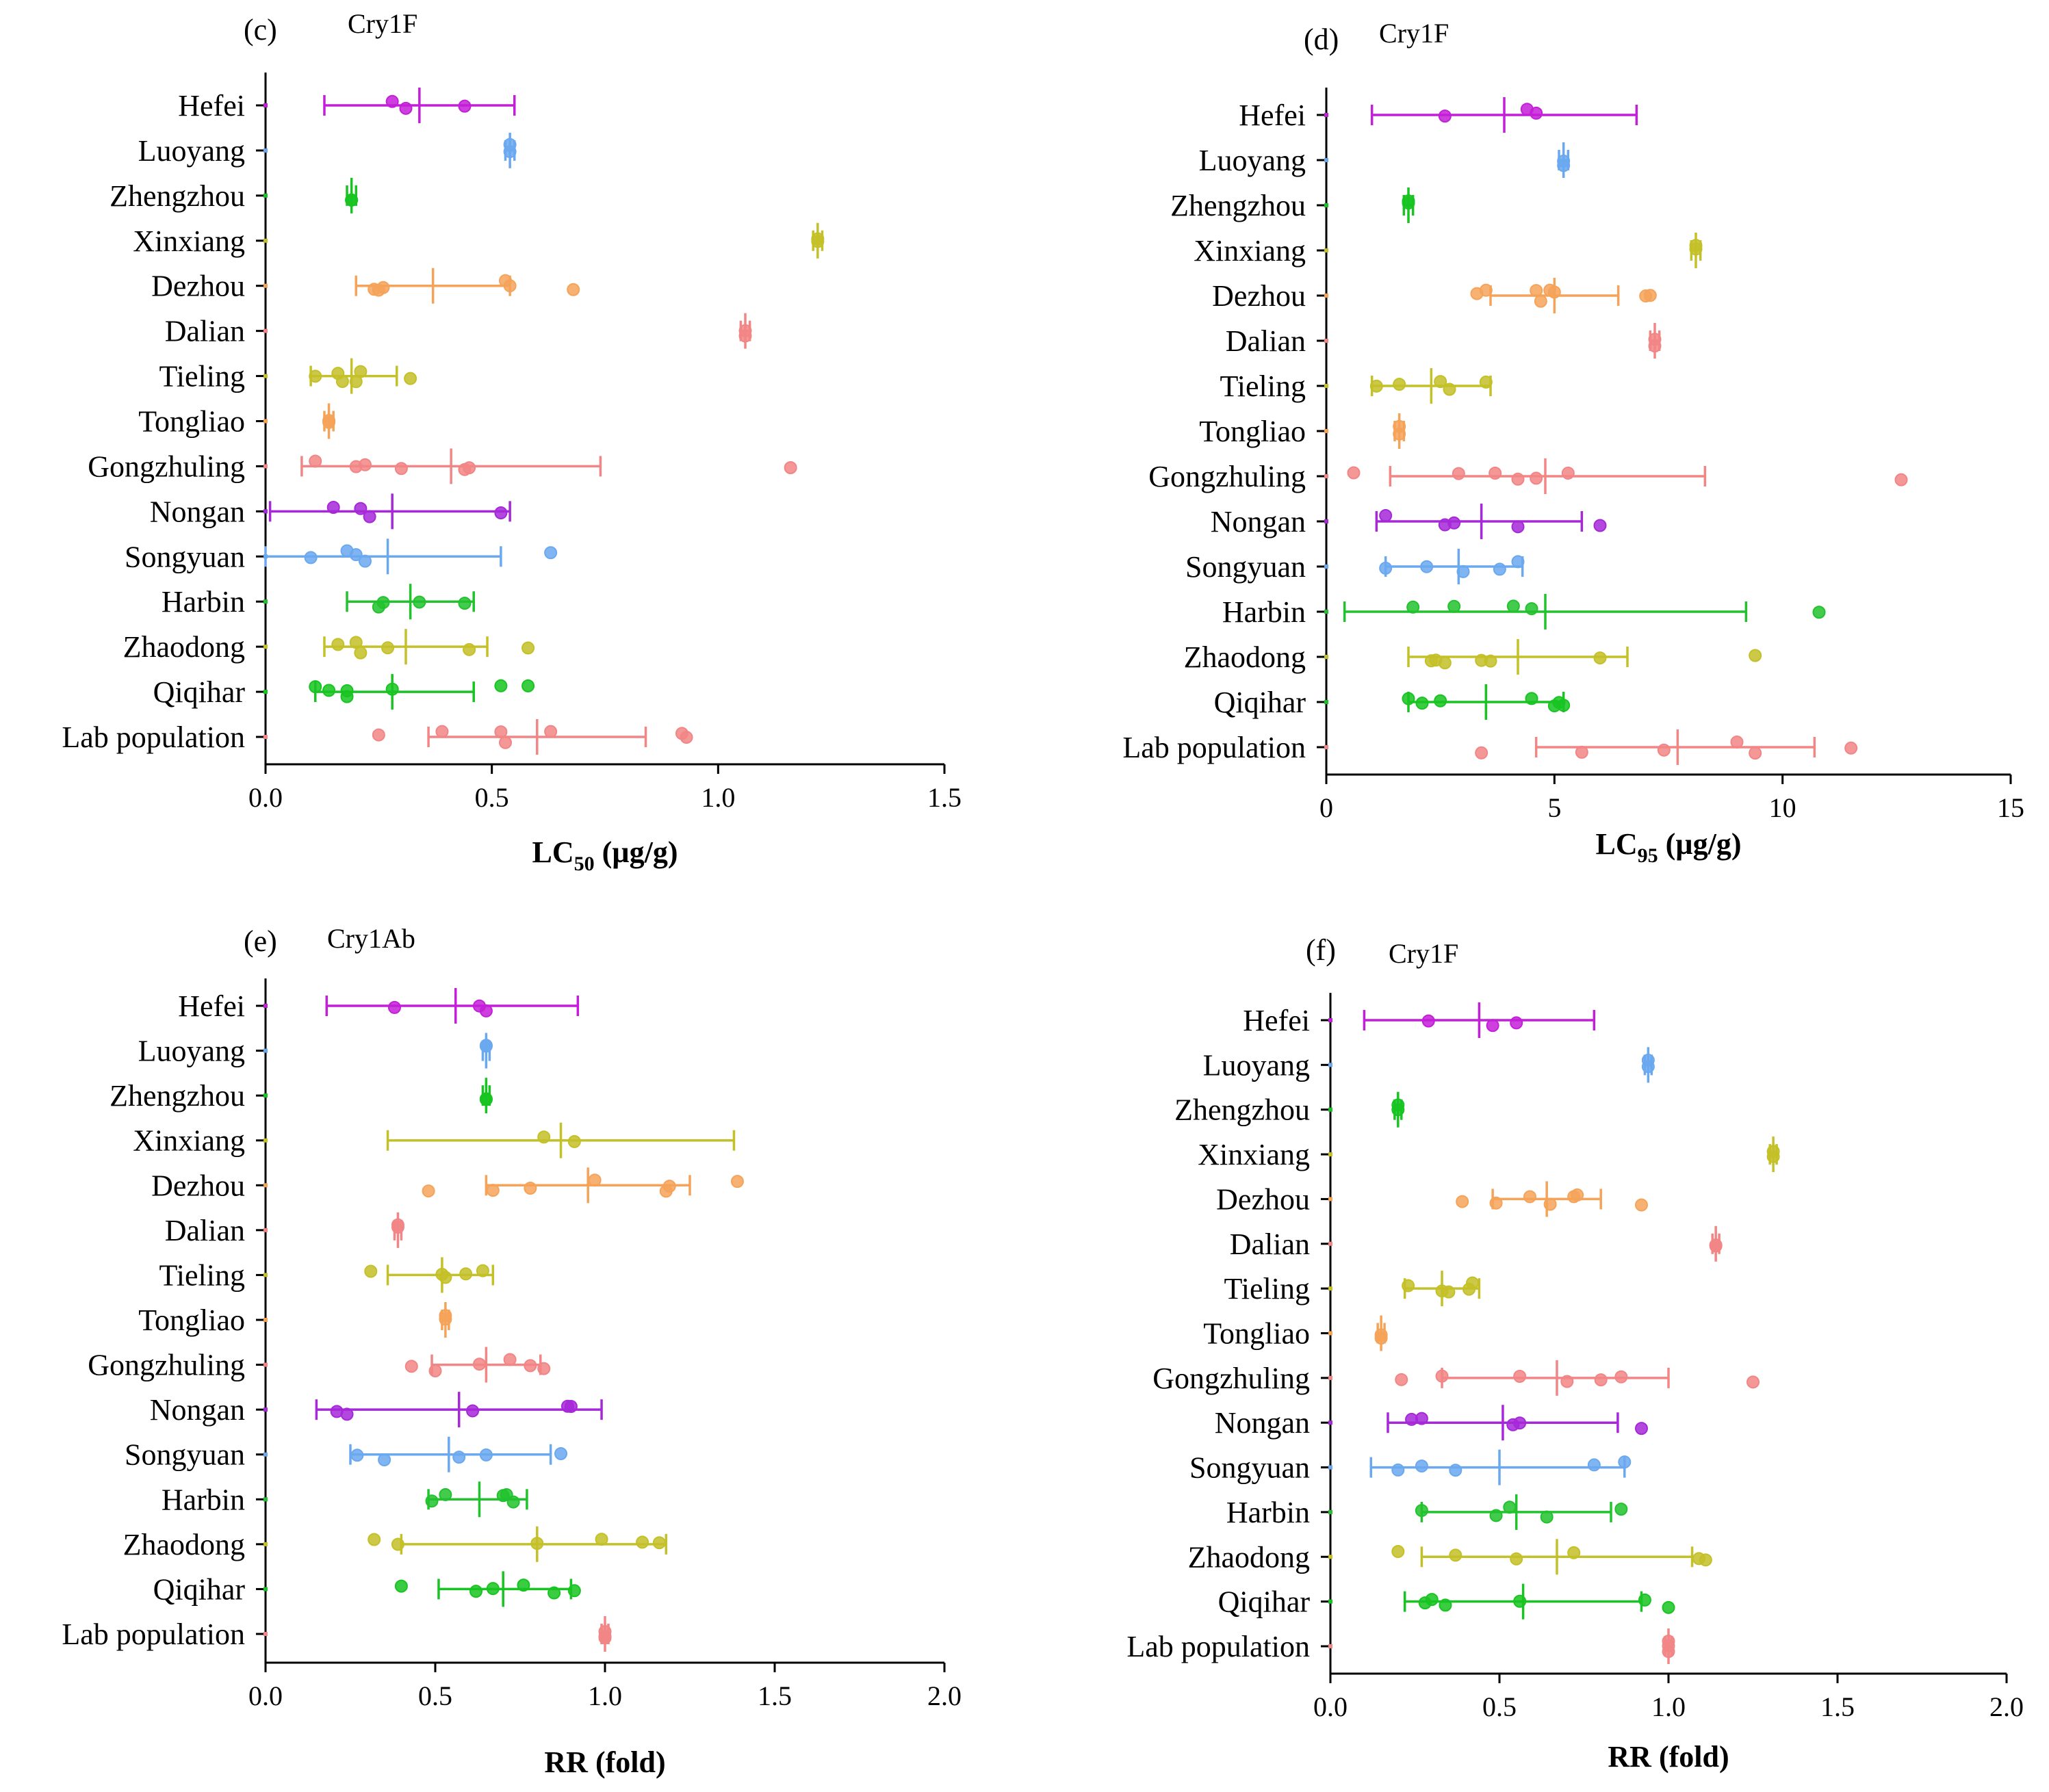 This screenshot has height=1792, width=2049. I want to click on panel-letter: (d), so click(1321, 39).